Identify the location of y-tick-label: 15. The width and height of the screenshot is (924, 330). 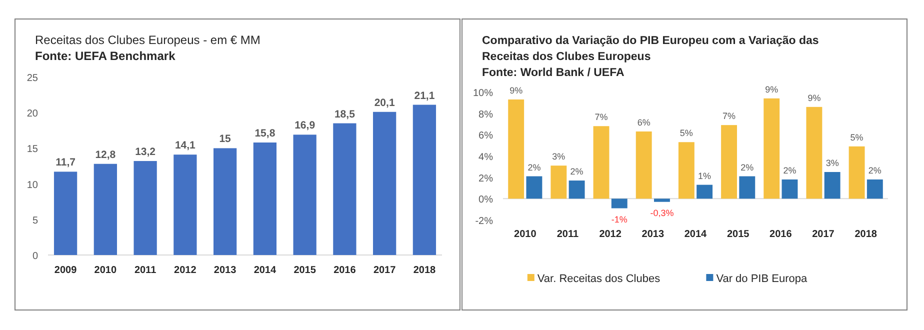
(32, 150).